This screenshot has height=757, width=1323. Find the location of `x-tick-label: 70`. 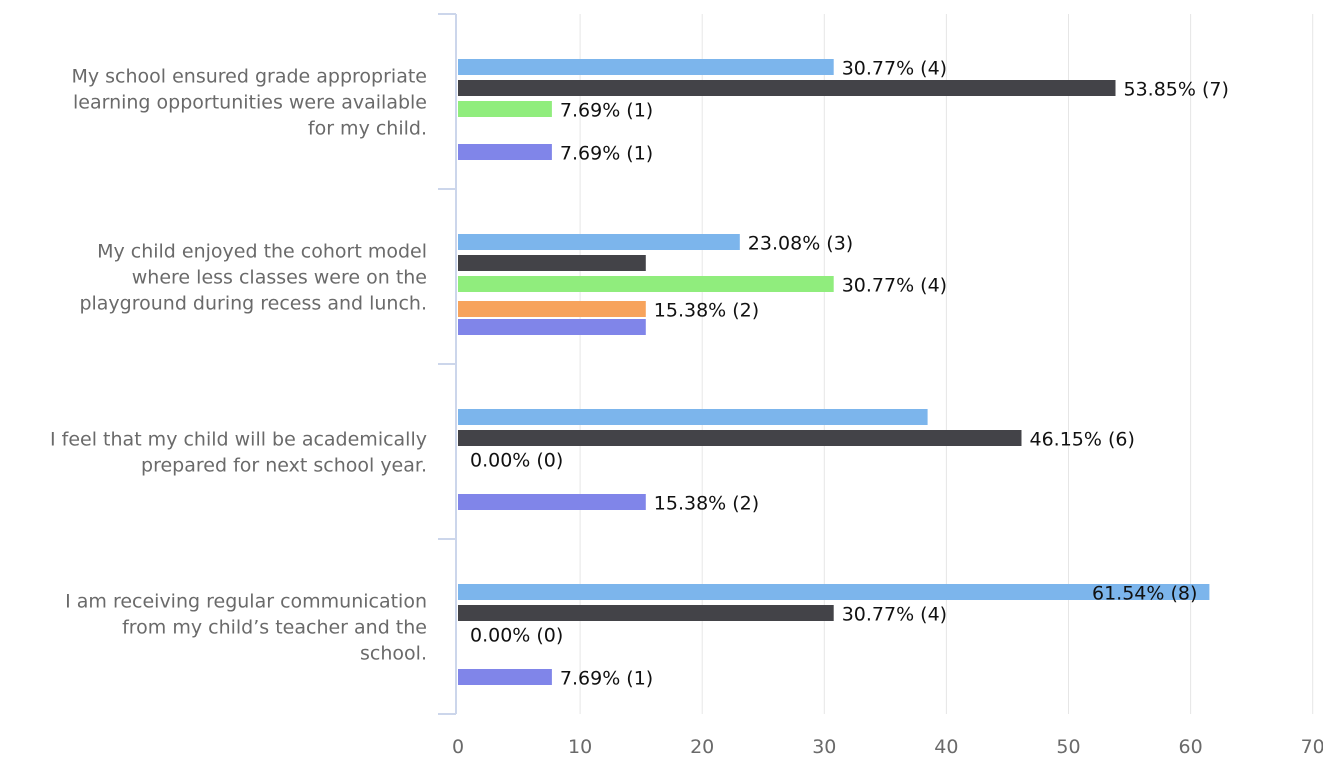

x-tick-label: 70 is located at coordinates (1312, 746).